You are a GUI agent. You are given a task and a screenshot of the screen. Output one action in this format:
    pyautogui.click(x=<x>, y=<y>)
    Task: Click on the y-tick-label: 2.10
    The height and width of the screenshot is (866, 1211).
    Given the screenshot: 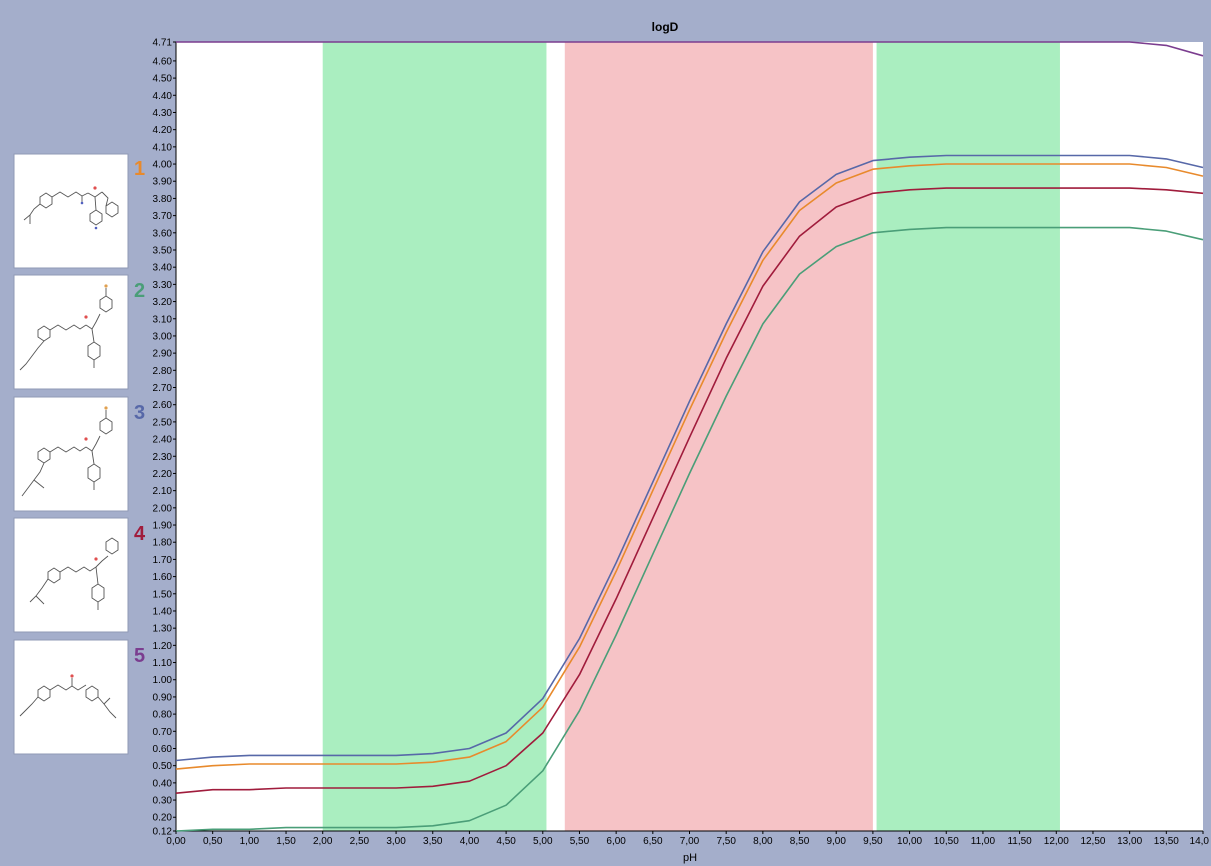 What is the action you would take?
    pyautogui.click(x=163, y=491)
    